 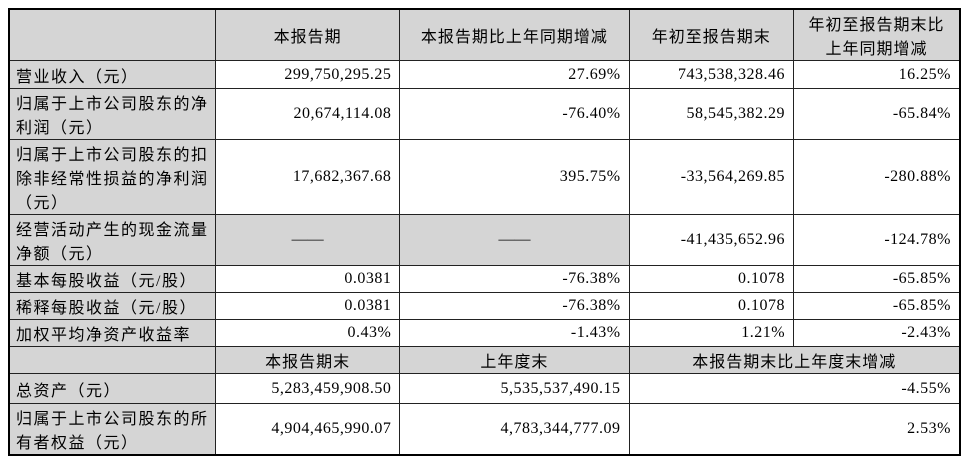 I want to click on cell-value: 4,904,465,990.07, so click(x=307, y=429).